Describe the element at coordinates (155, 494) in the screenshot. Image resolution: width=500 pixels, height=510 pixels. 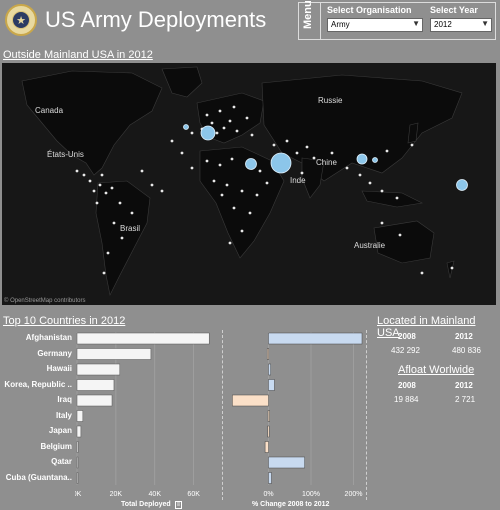
I see `tick-label: 40K` at that location.